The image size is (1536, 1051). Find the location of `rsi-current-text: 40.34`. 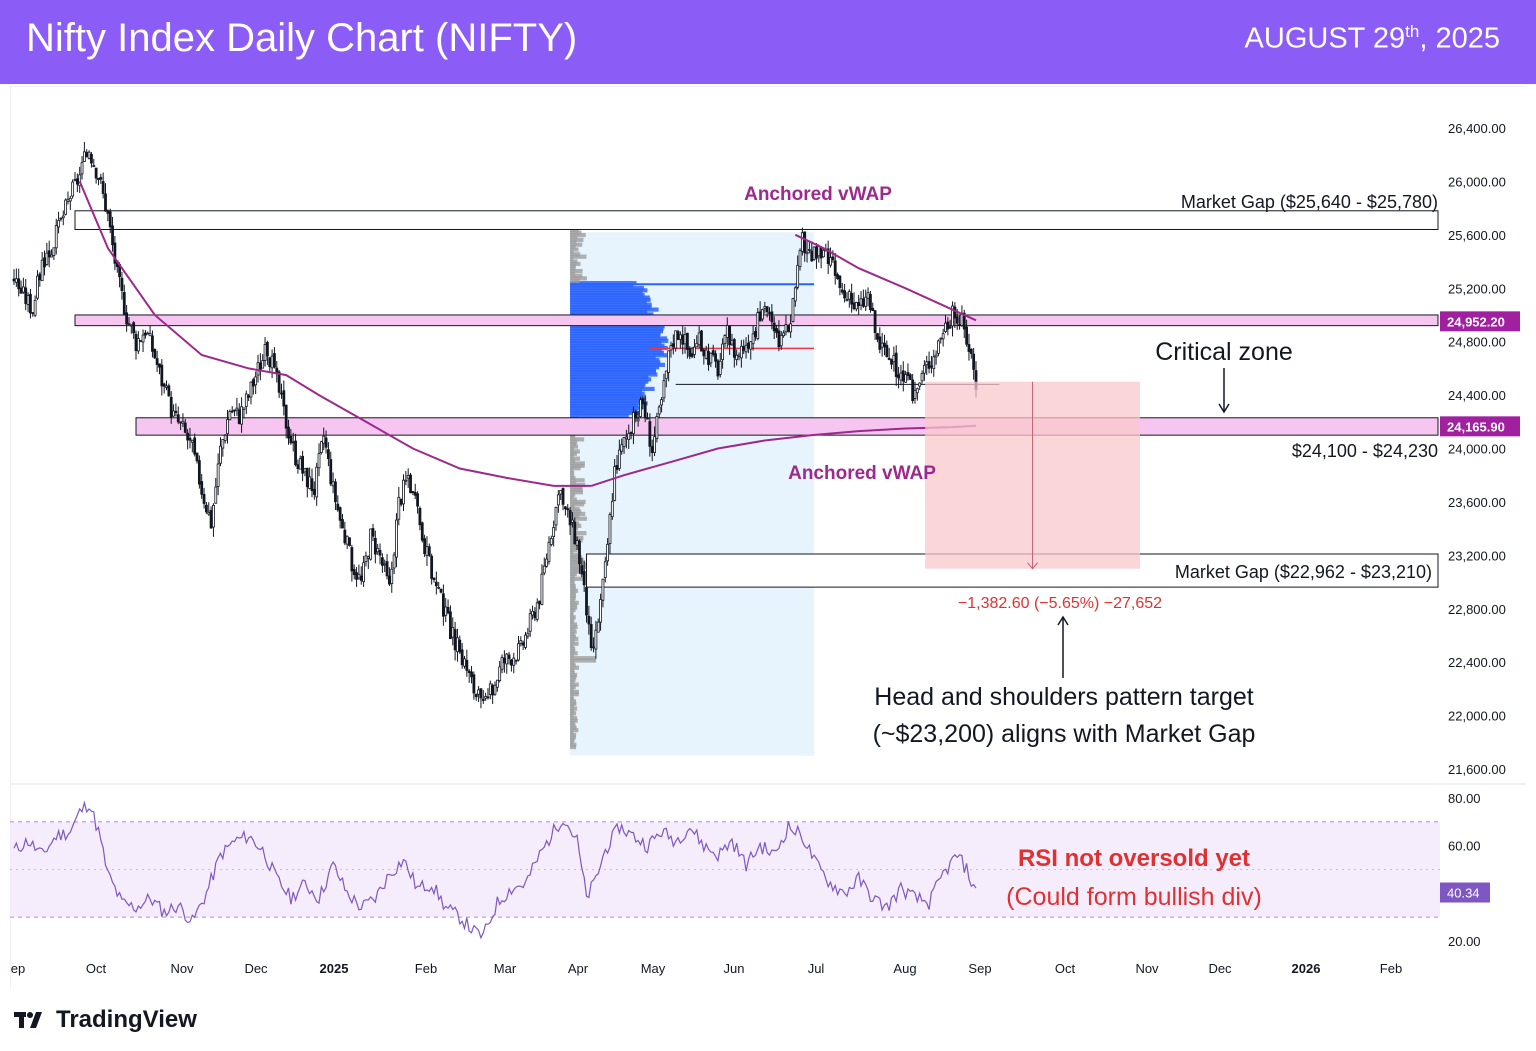

rsi-current-text: 40.34 is located at coordinates (1463, 893).